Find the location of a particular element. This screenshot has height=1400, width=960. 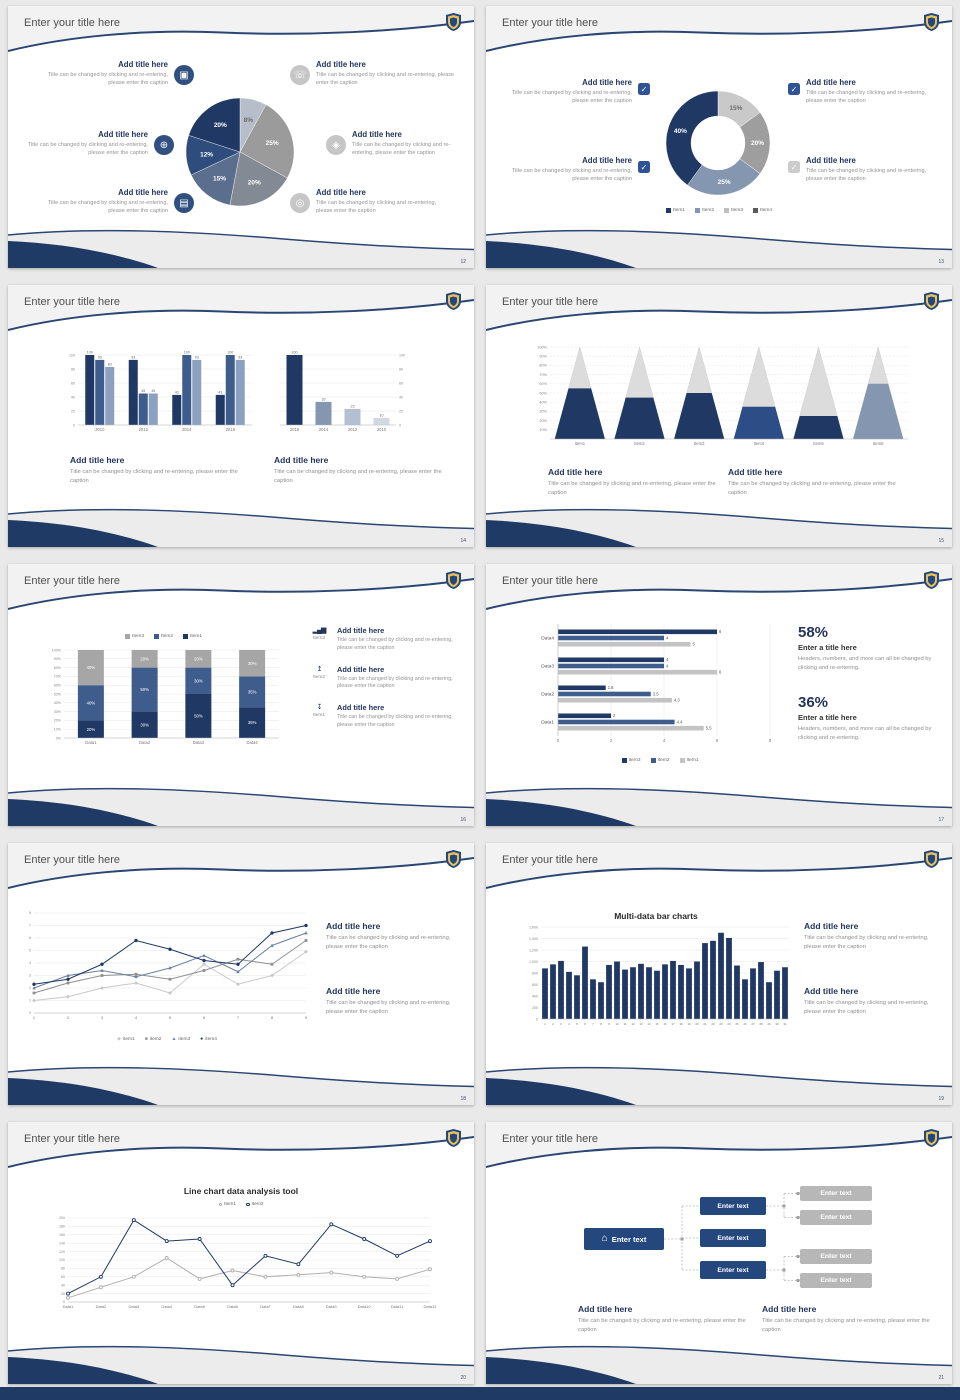

svg-text: 60 is located at coordinates (73, 383).